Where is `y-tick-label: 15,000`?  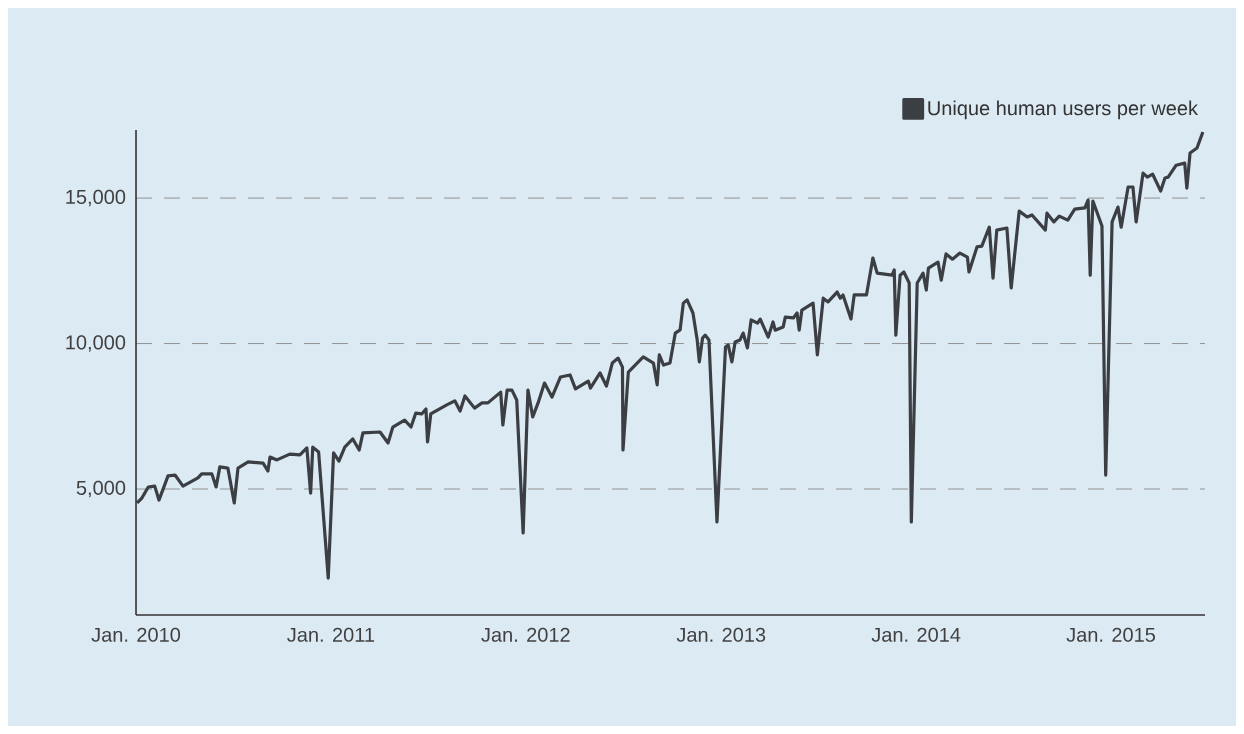
y-tick-label: 15,000 is located at coordinates (96, 198).